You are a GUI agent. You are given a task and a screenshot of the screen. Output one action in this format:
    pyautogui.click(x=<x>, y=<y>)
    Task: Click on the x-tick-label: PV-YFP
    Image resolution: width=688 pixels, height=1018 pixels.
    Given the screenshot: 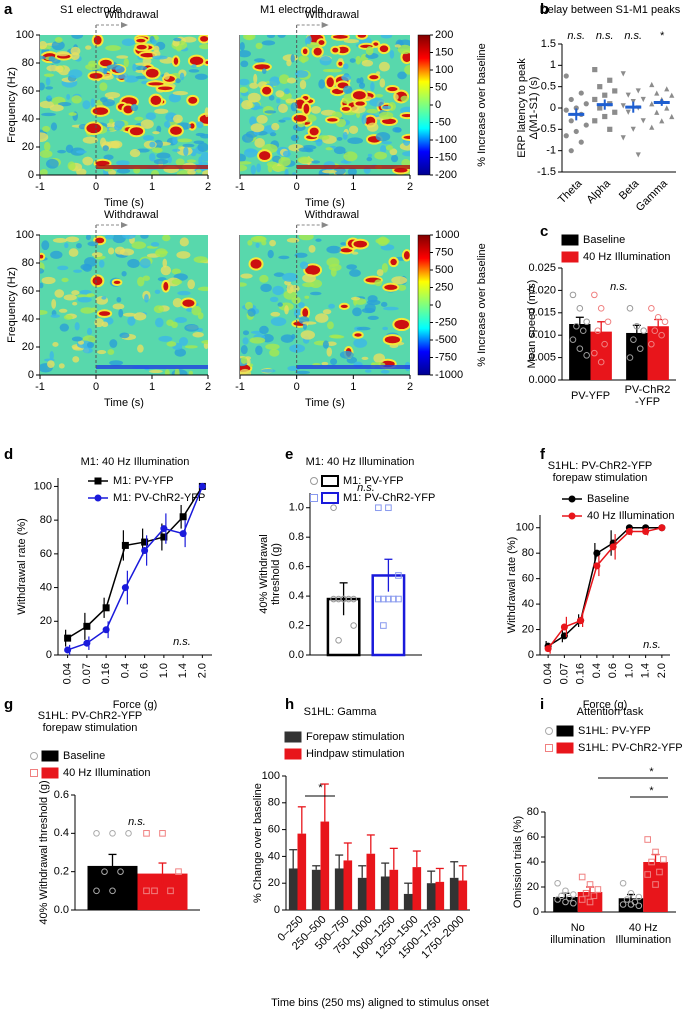 What is the action you would take?
    pyautogui.click(x=590, y=396)
    